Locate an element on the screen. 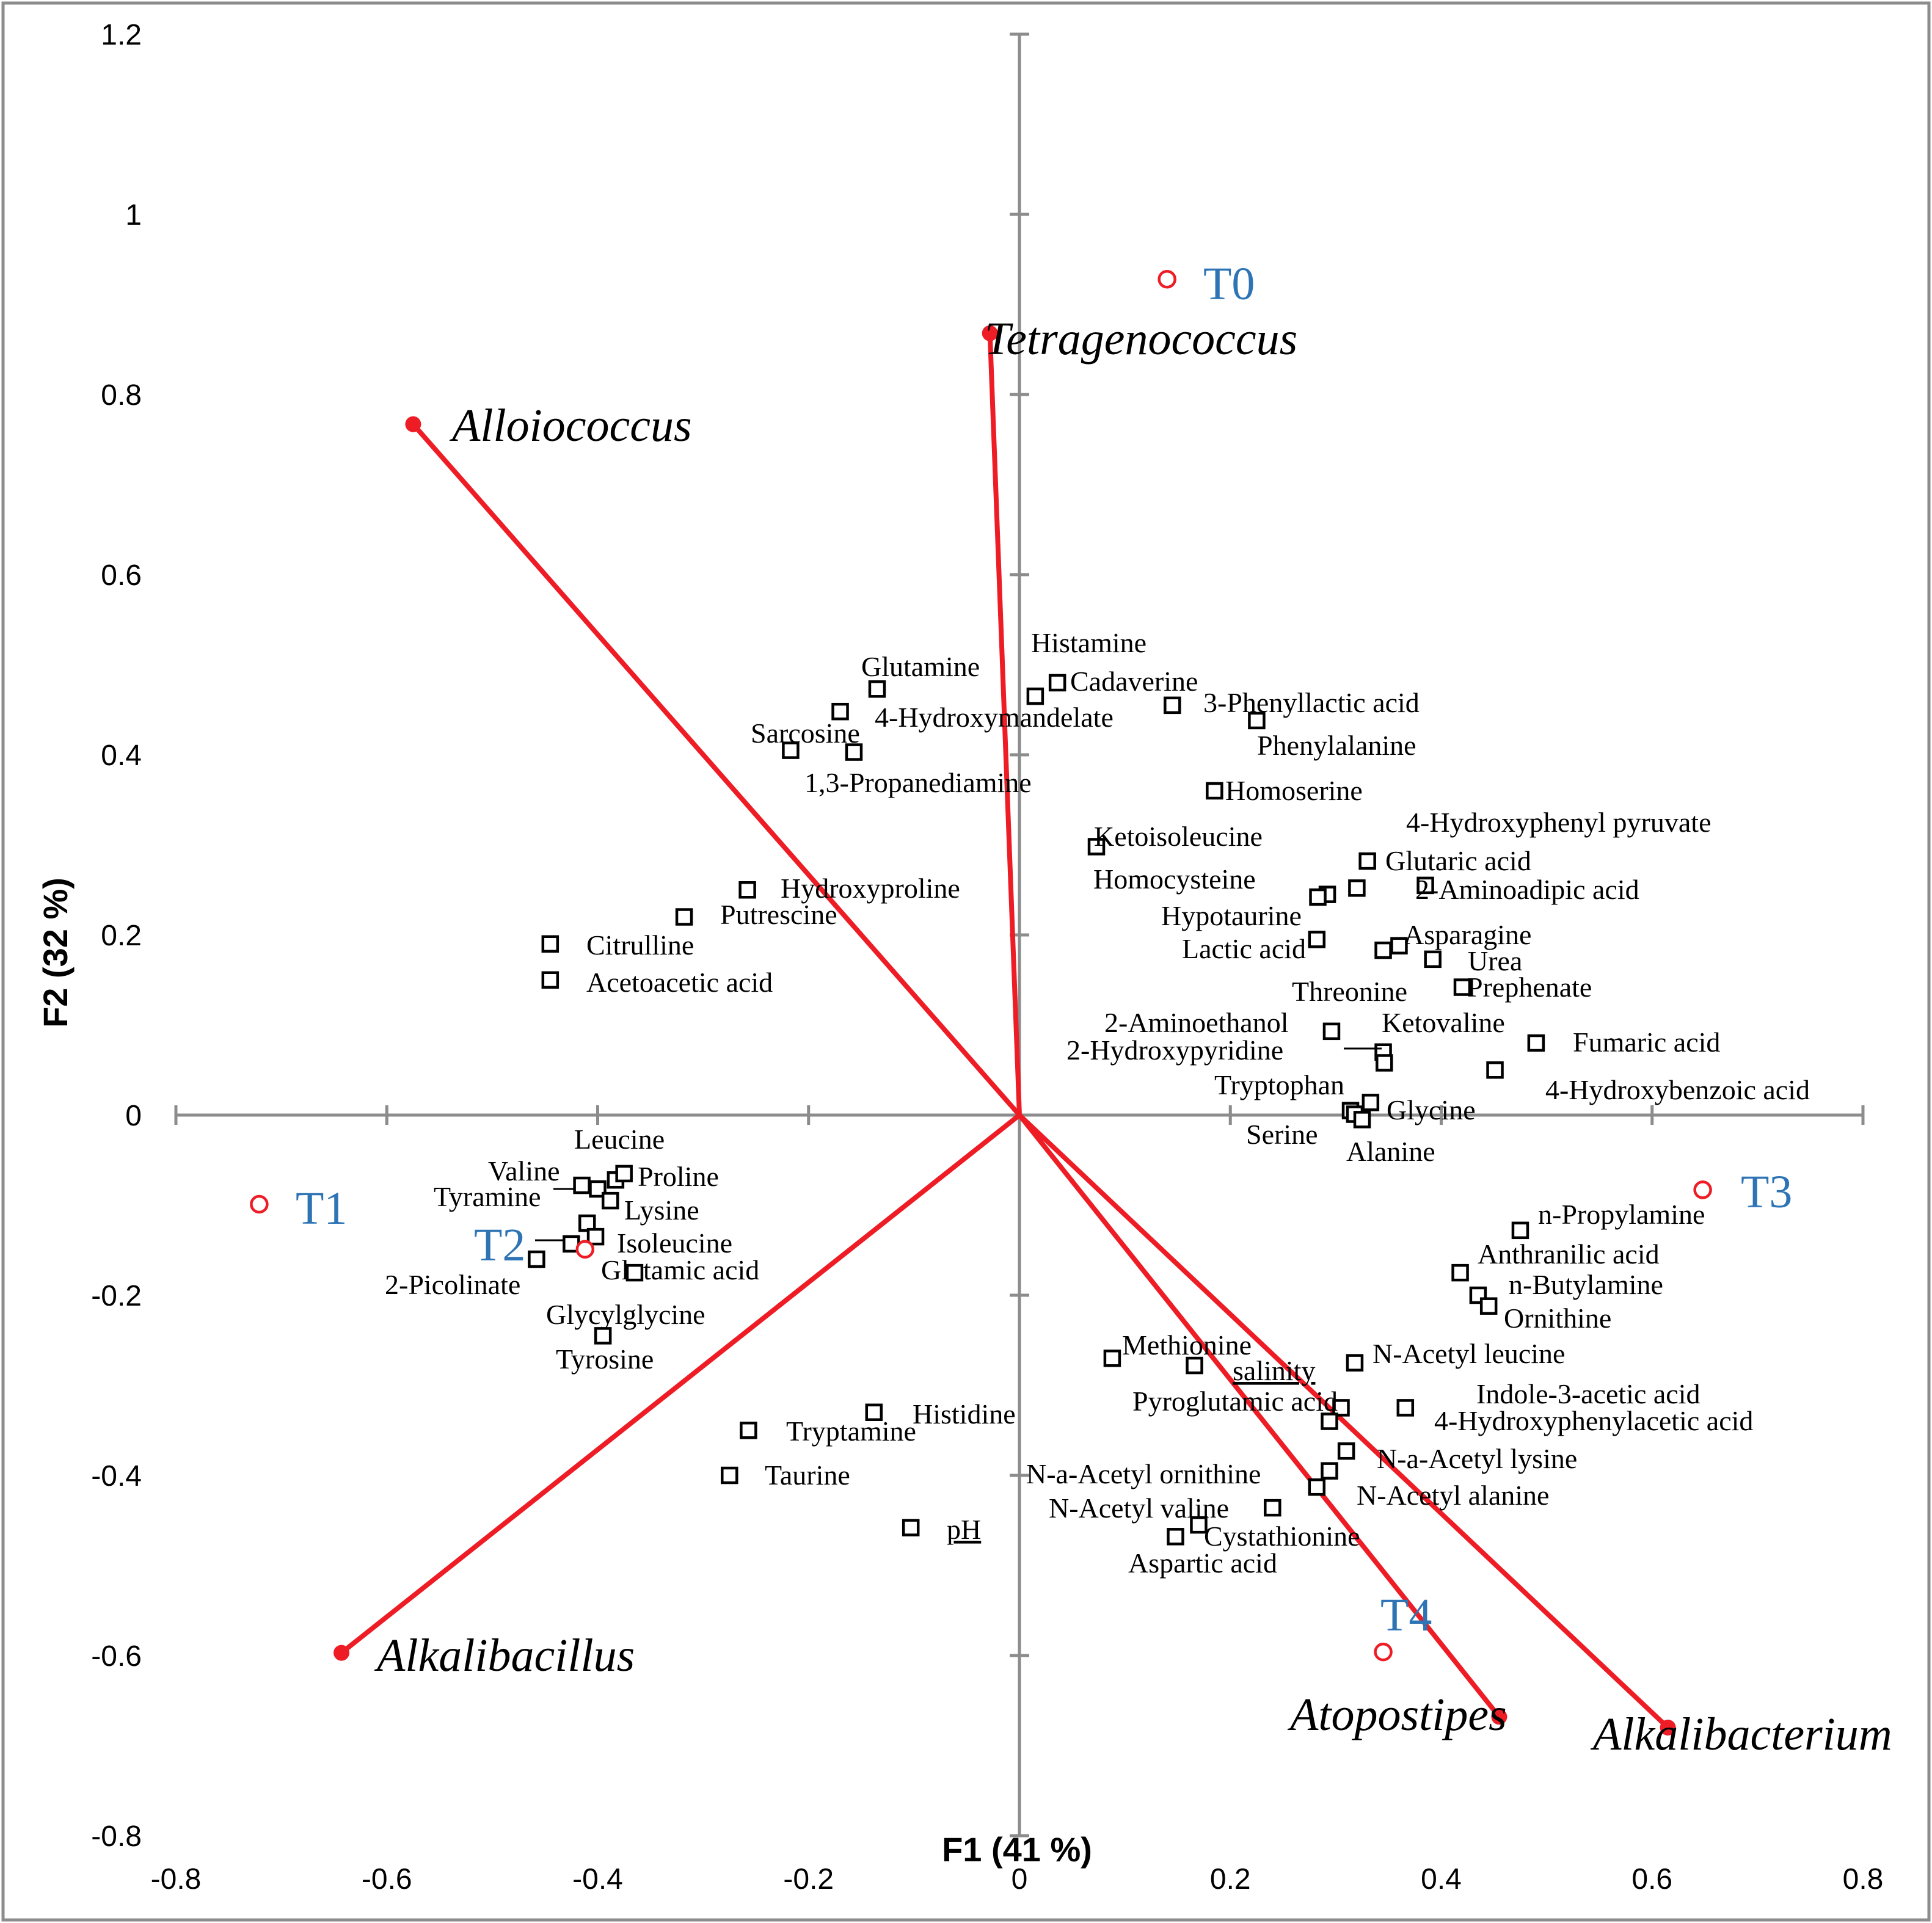 This screenshot has width=1932, height=1923. metabolite-label-sarcosine: Sarcosine is located at coordinates (805, 733).